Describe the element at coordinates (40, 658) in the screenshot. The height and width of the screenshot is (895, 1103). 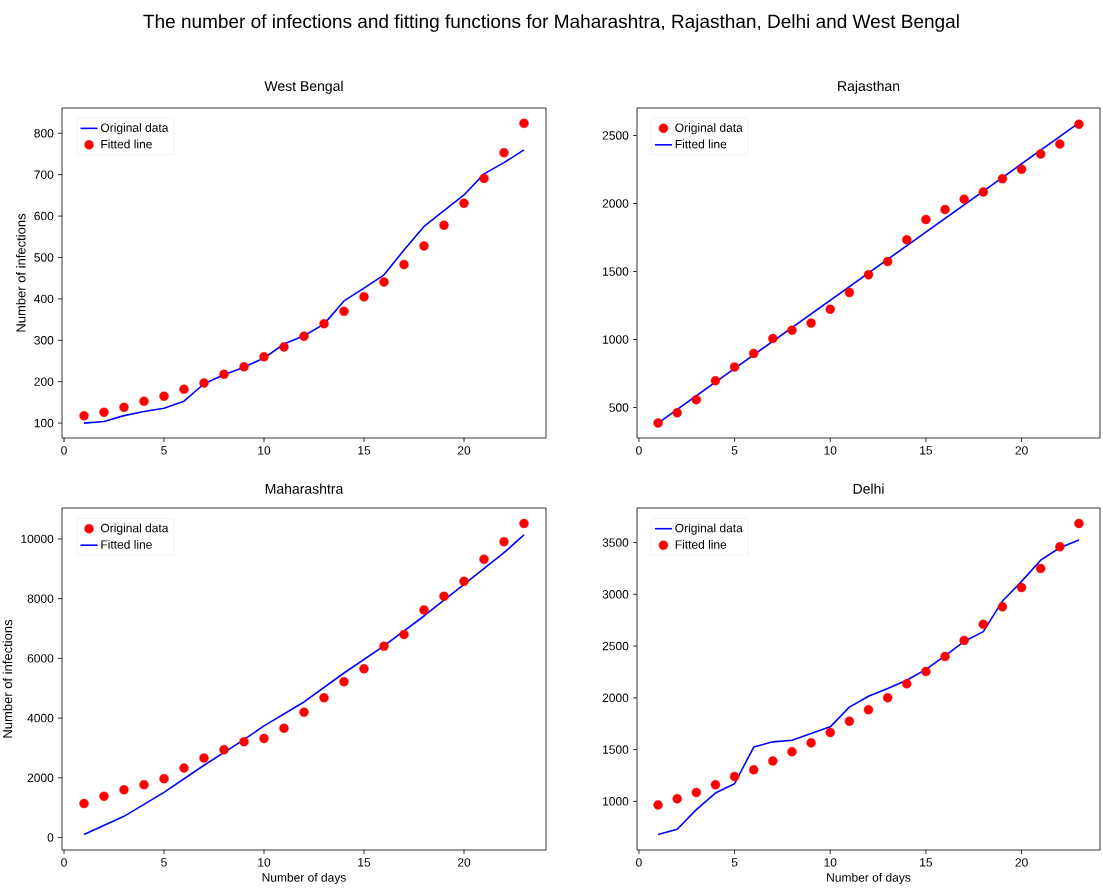
I see `y-tick-label: 6000` at that location.